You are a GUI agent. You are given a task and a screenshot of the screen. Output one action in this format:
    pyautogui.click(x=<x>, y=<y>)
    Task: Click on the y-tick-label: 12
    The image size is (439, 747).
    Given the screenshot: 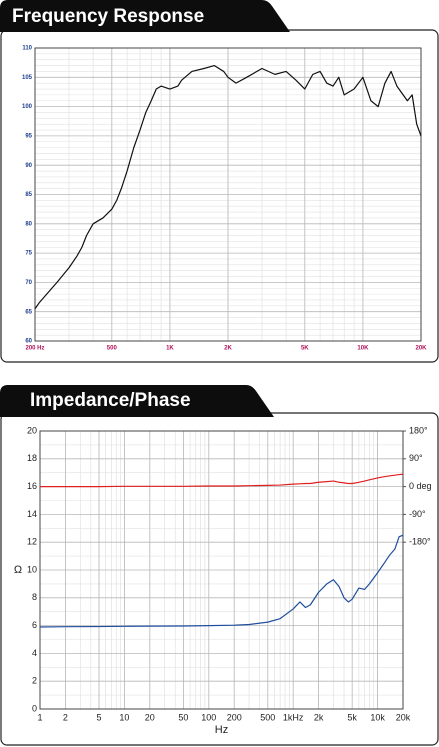 What is the action you would take?
    pyautogui.click(x=32, y=542)
    